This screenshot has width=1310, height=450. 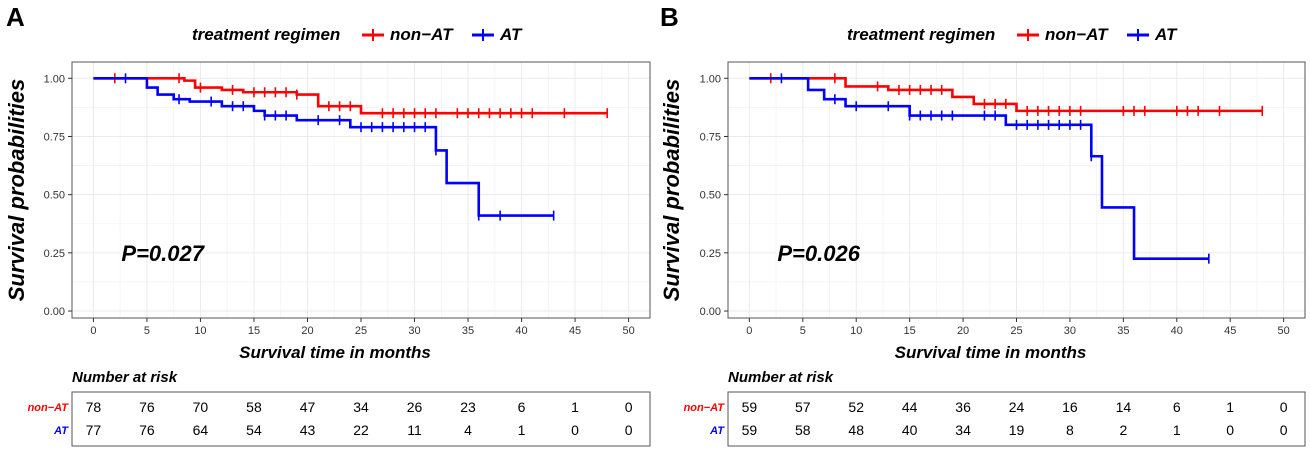 What do you see at coordinates (254, 430) in the screenshot?
I see `risk-count: 54` at bounding box center [254, 430].